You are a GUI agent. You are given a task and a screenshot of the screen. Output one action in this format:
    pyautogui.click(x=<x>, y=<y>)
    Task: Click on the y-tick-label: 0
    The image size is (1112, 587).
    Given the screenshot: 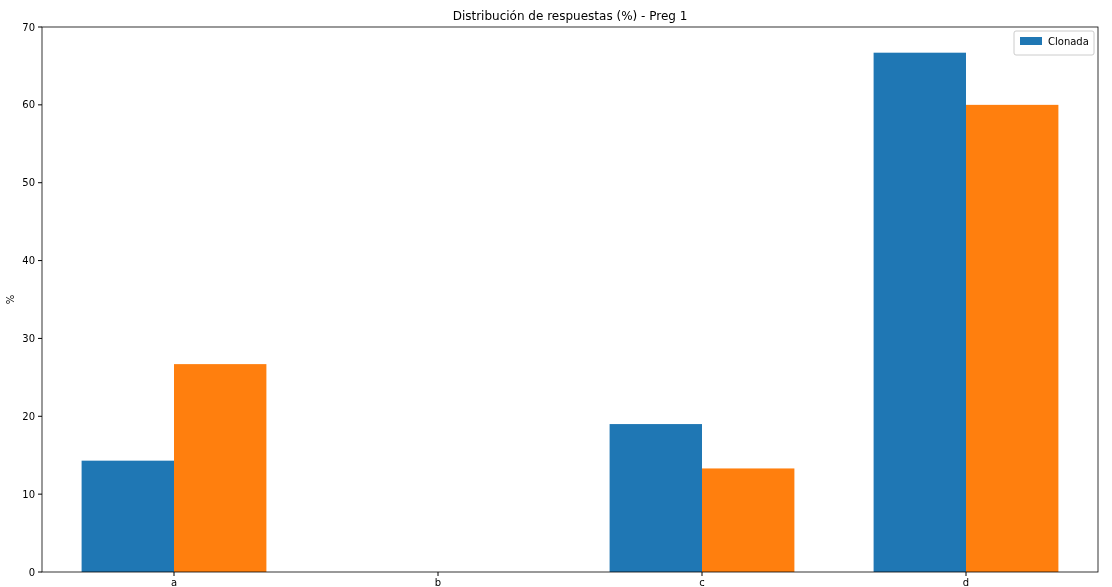 What is the action you would take?
    pyautogui.click(x=31, y=572)
    